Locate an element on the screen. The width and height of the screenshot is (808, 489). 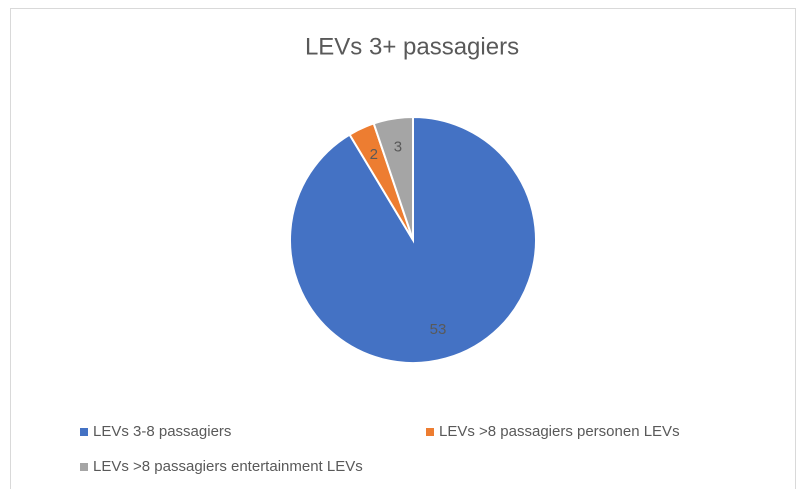
legend-label: LEVs >8 passagiers personen LEVs is located at coordinates (559, 431).